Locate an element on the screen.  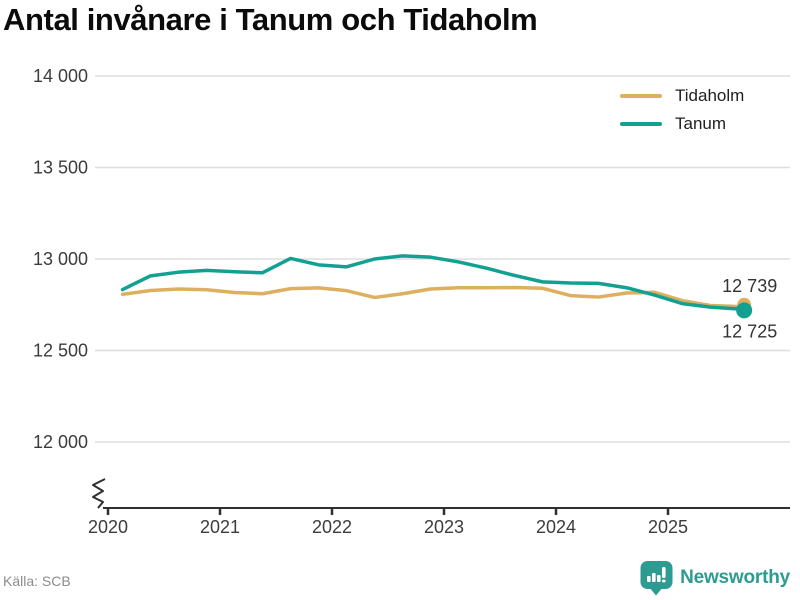
legend-item-tidaholm: Tidaholm is located at coordinates (682, 95).